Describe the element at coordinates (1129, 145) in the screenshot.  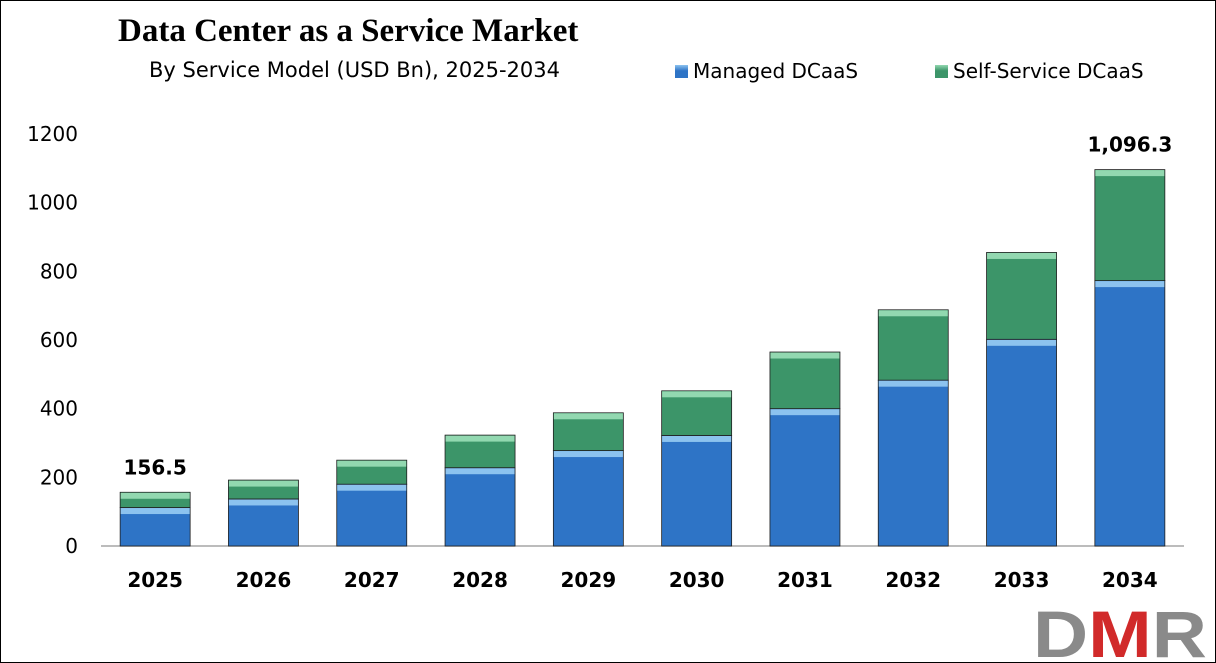
I see `total-label-2034: 1,096.3` at that location.